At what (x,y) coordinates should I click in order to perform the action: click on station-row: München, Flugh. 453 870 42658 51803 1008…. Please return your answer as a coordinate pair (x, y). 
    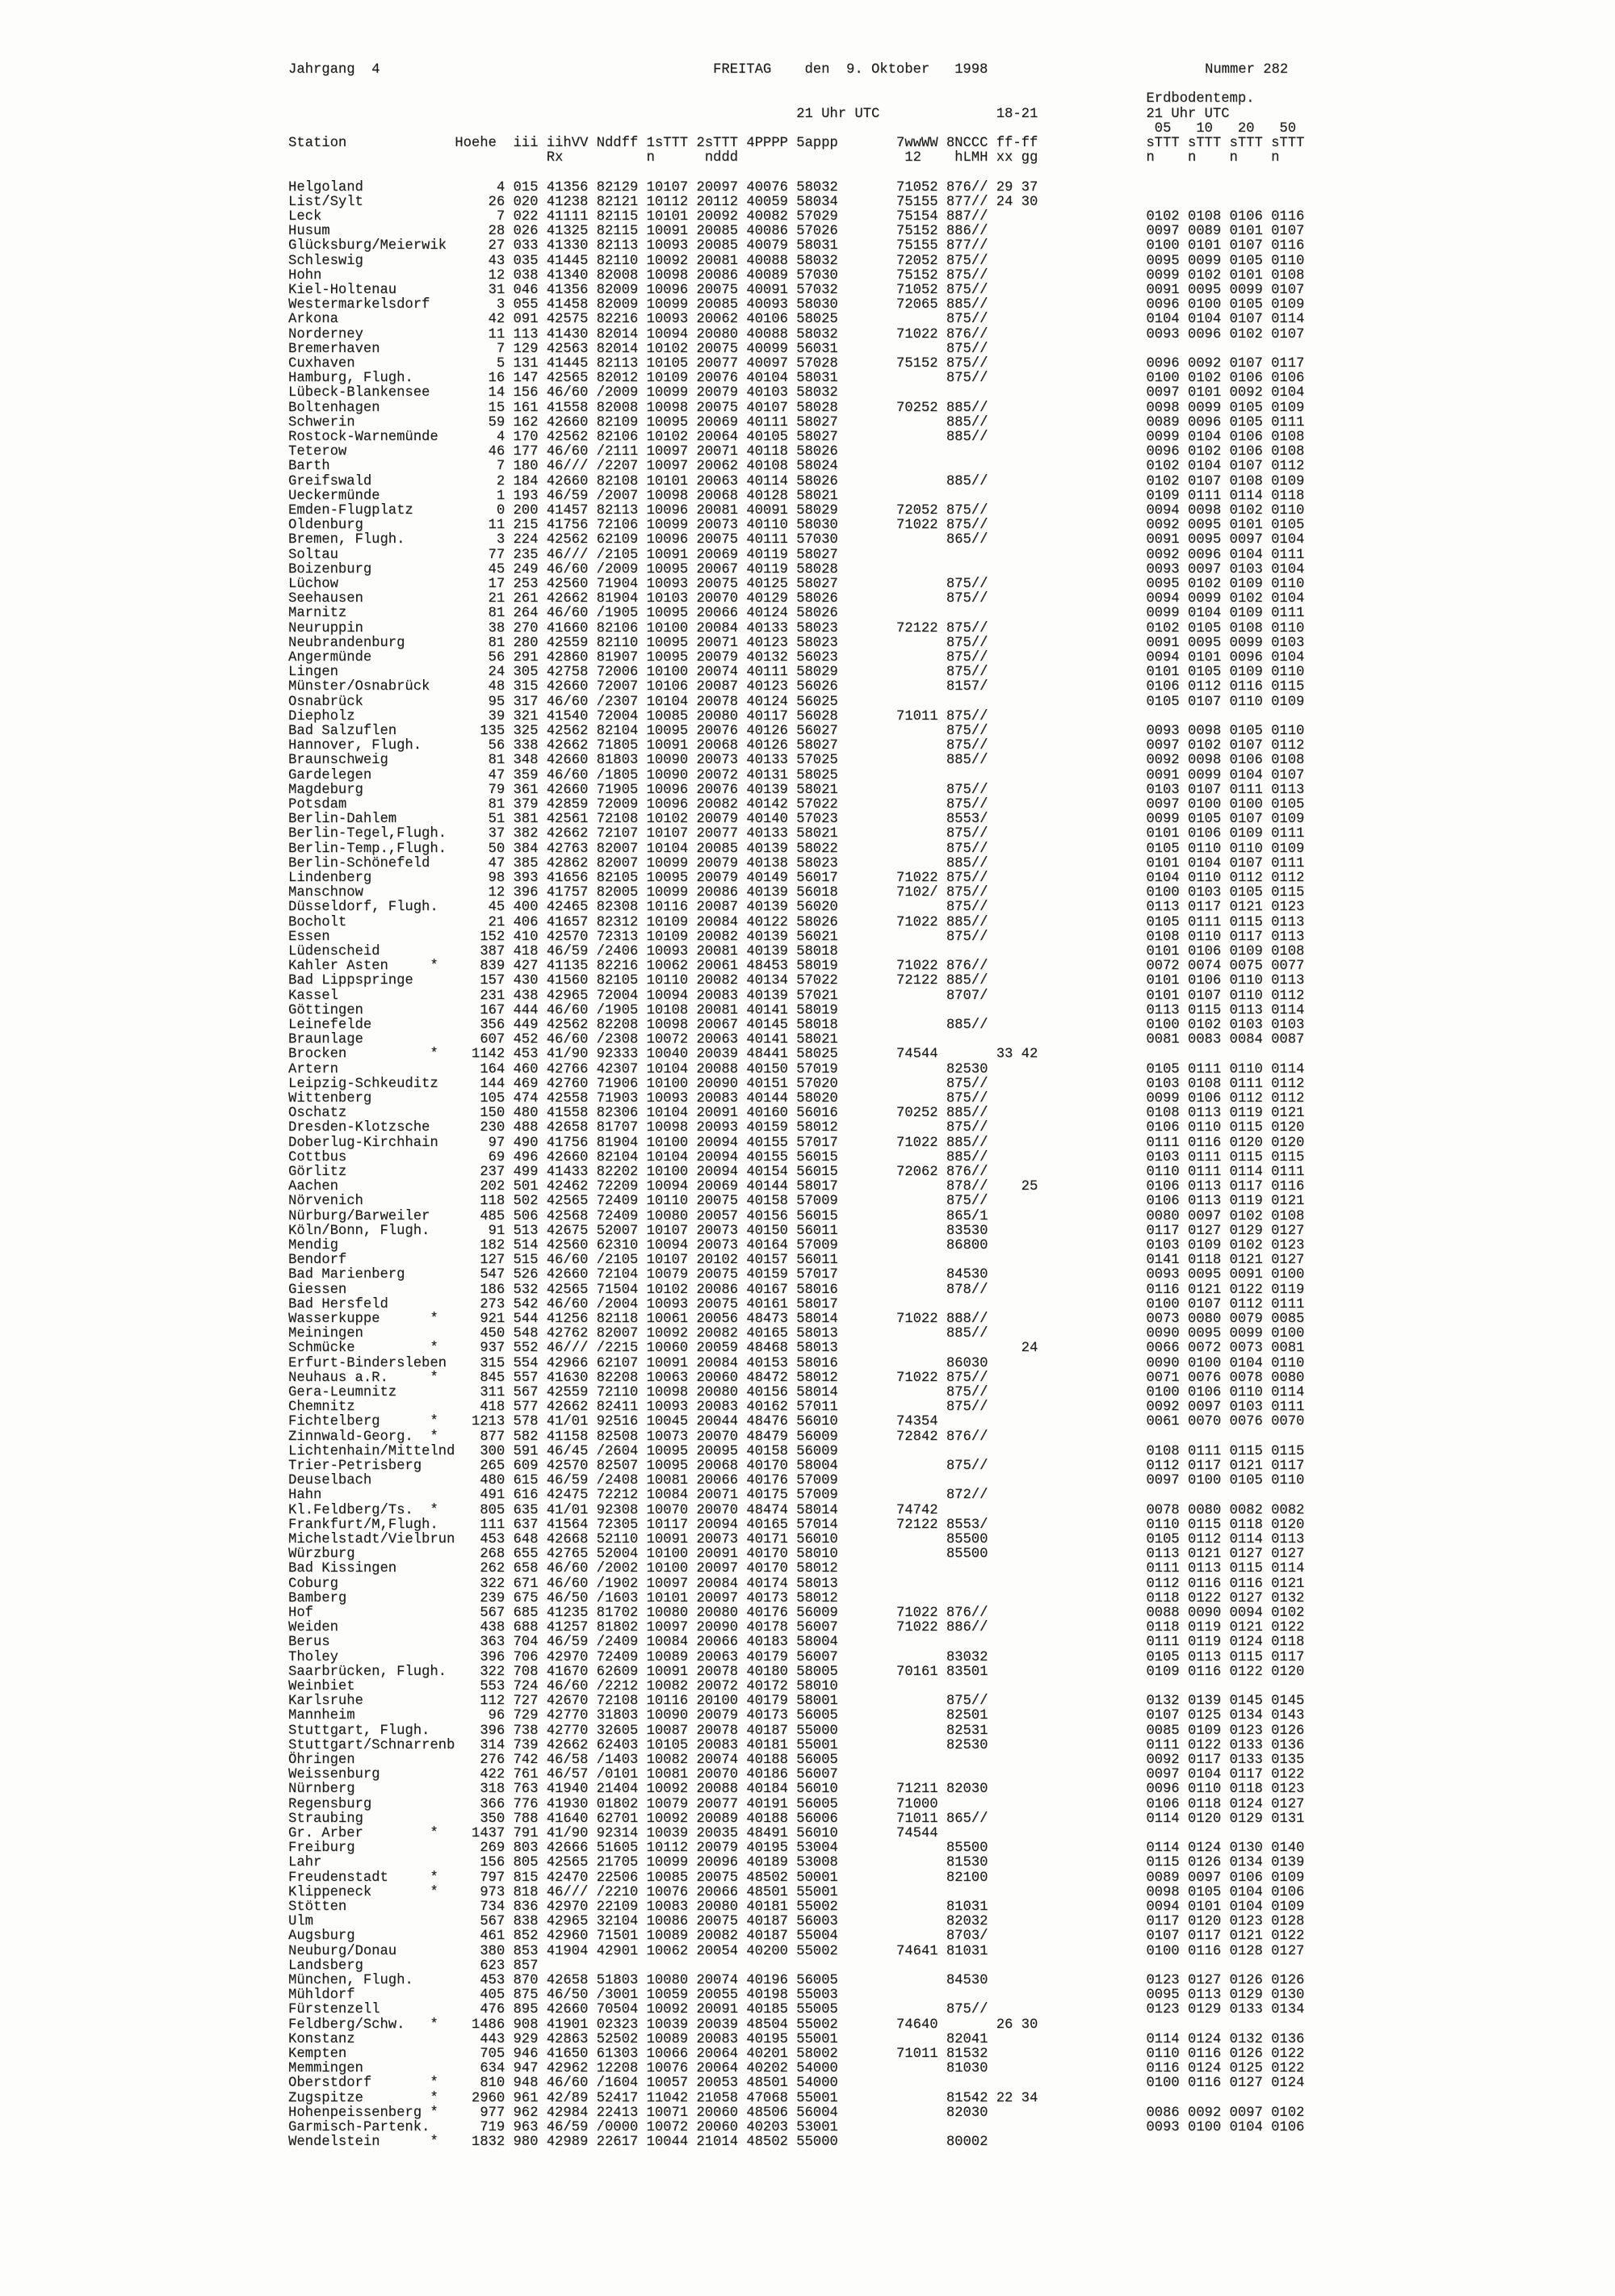
    Looking at the image, I should click on (796, 1980).